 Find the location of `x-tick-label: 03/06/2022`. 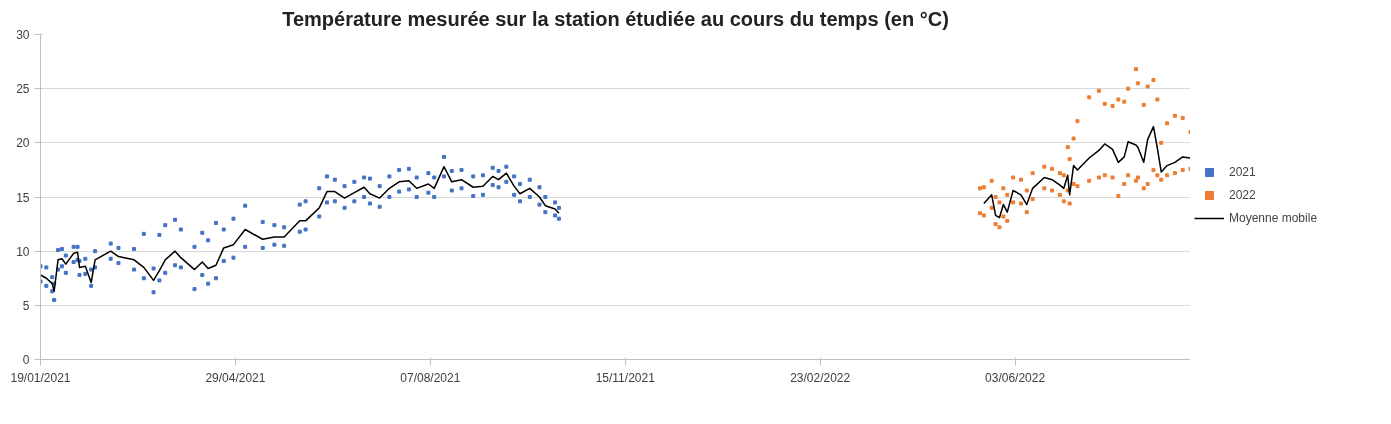

x-tick-label: 03/06/2022 is located at coordinates (1015, 377).